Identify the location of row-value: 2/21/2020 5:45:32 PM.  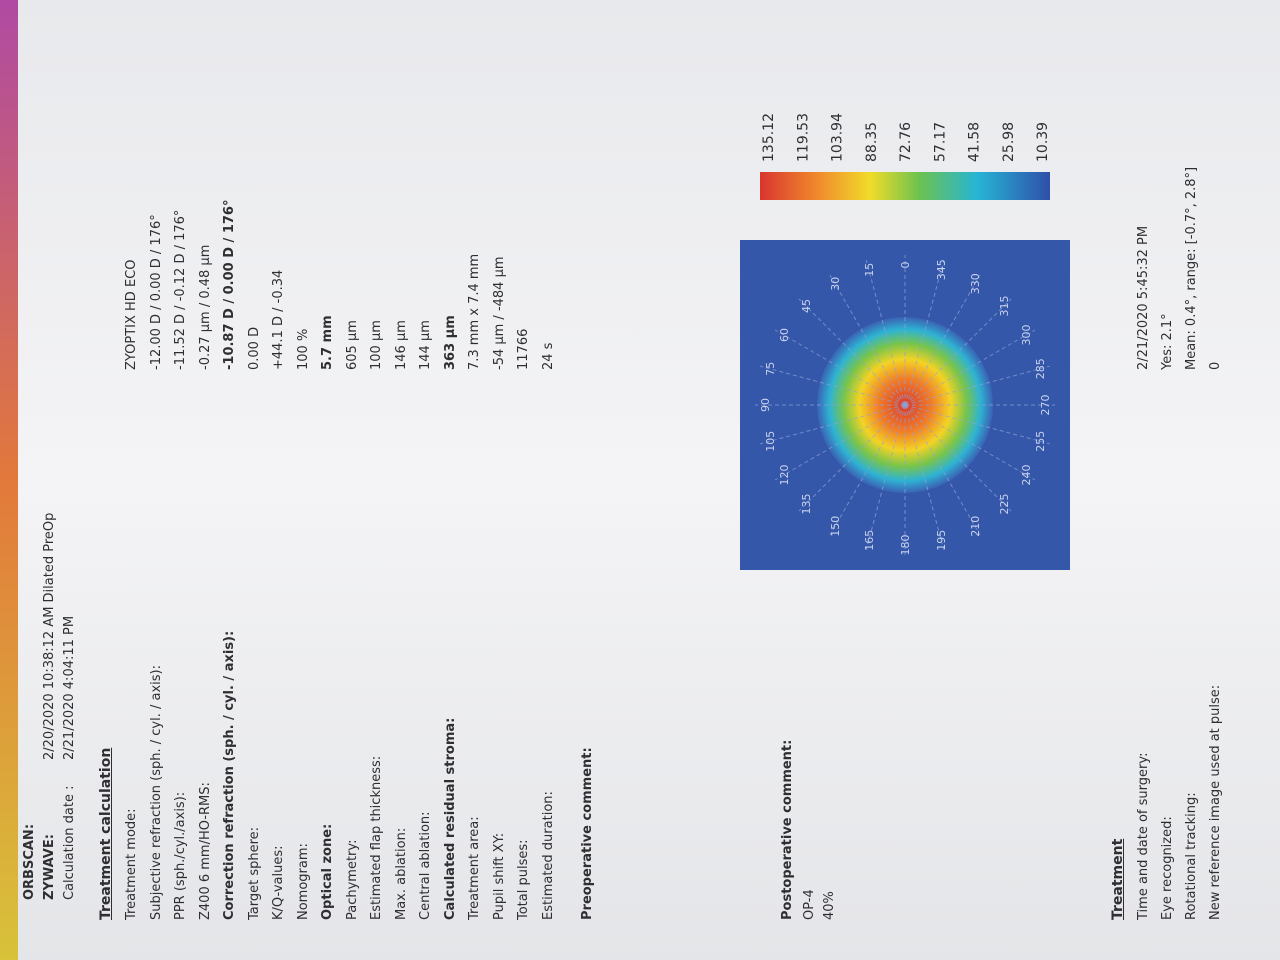
(1143, 297).